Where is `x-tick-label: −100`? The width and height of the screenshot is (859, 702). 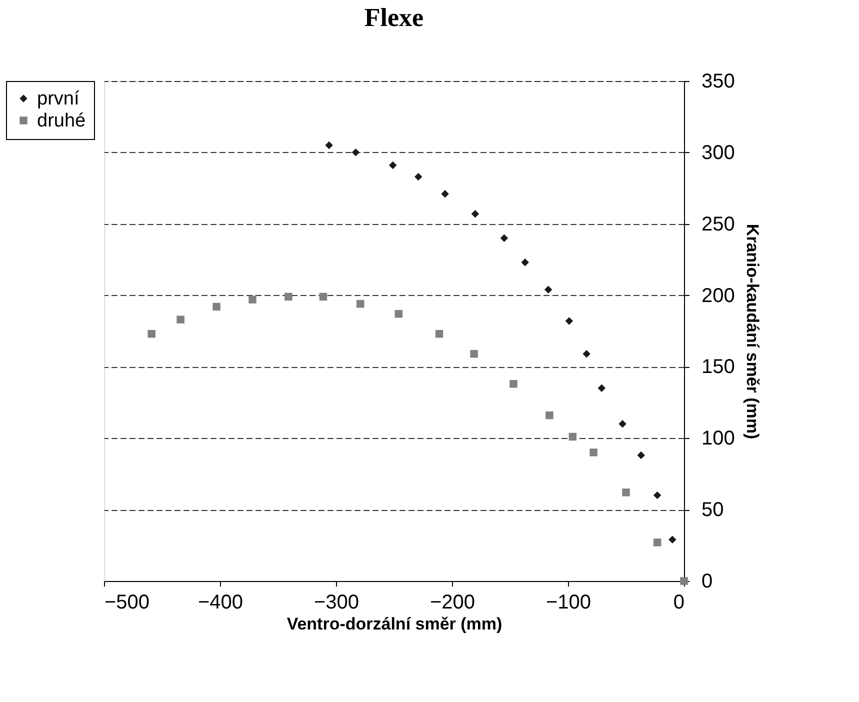 x-tick-label: −100 is located at coordinates (569, 603).